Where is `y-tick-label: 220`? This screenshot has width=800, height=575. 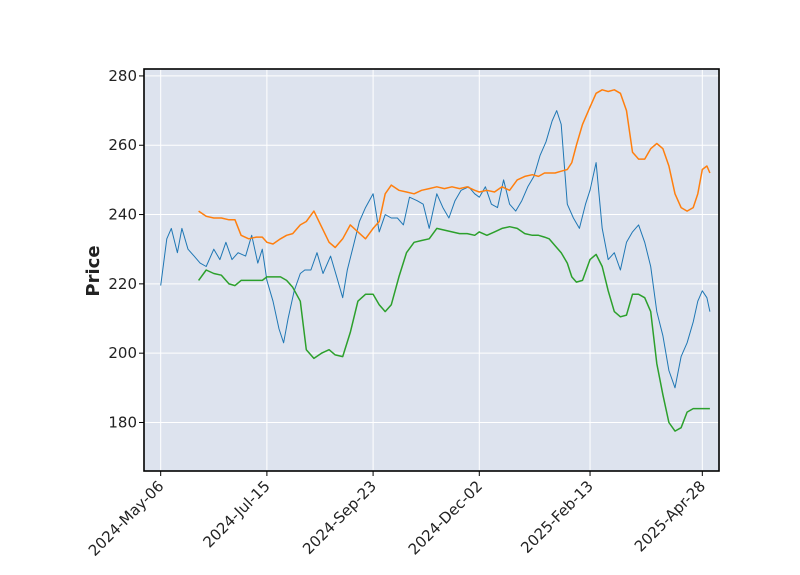
y-tick-label: 220 is located at coordinates (122, 284).